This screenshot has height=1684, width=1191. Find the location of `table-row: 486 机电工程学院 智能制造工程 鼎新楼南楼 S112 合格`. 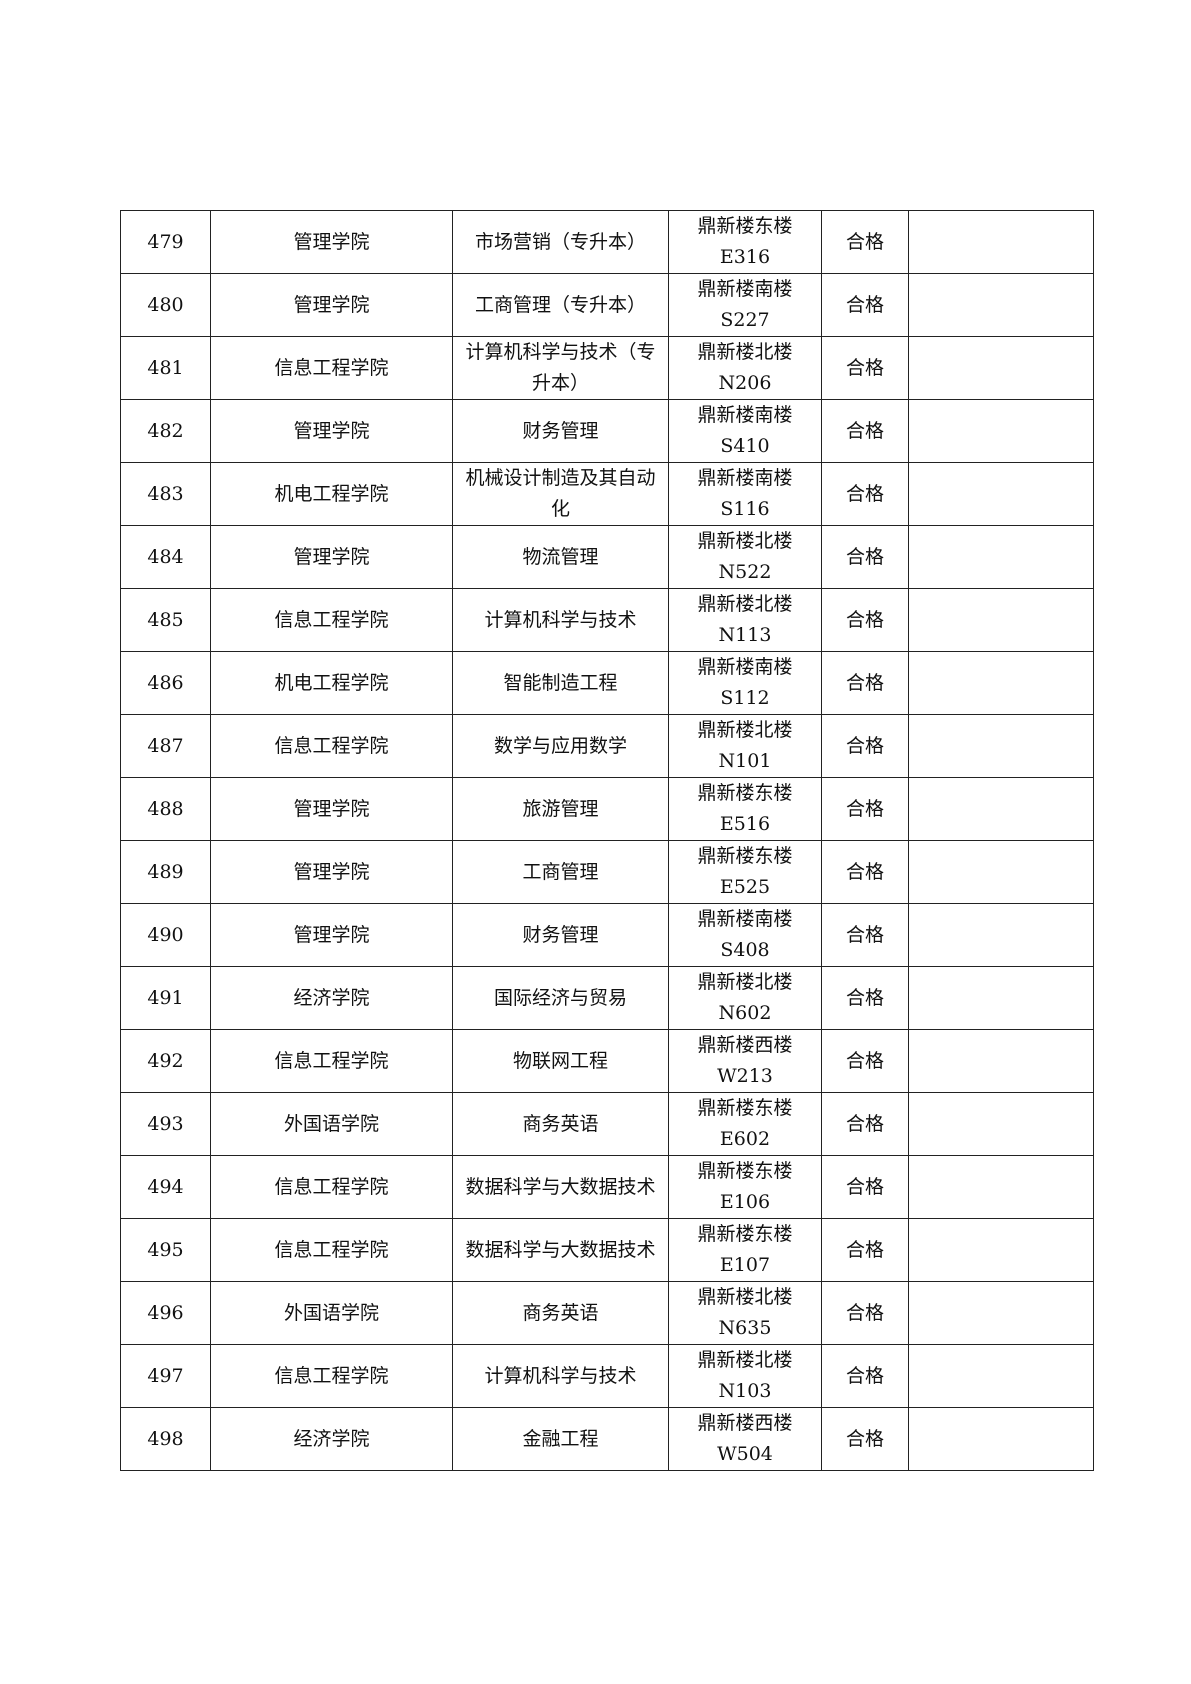

table-row: 486 机电工程学院 智能制造工程 鼎新楼南楼 S112 合格 is located at coordinates (607, 683).